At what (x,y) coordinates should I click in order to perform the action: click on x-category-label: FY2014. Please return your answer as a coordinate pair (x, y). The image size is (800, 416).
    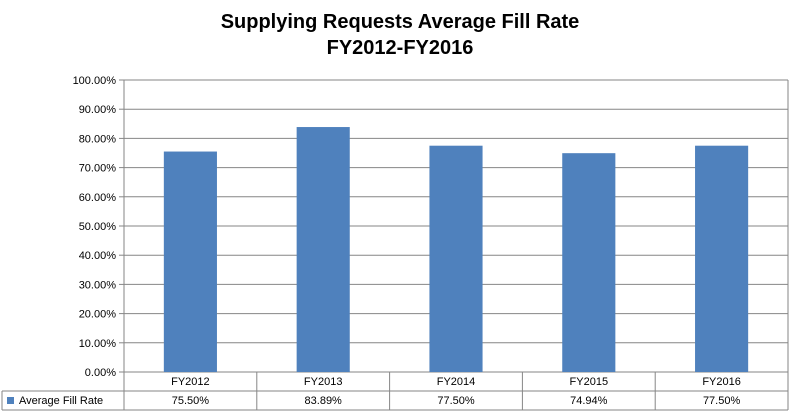
    Looking at the image, I should click on (456, 382).